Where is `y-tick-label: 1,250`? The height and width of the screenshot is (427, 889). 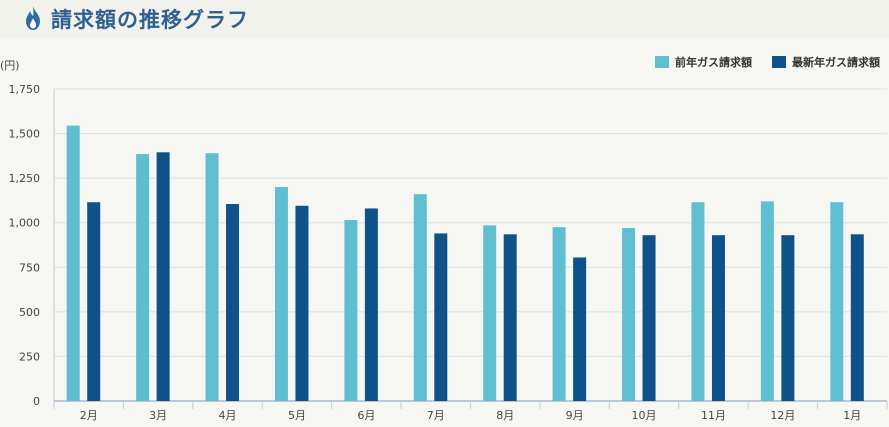 y-tick-label: 1,250 is located at coordinates (25, 178).